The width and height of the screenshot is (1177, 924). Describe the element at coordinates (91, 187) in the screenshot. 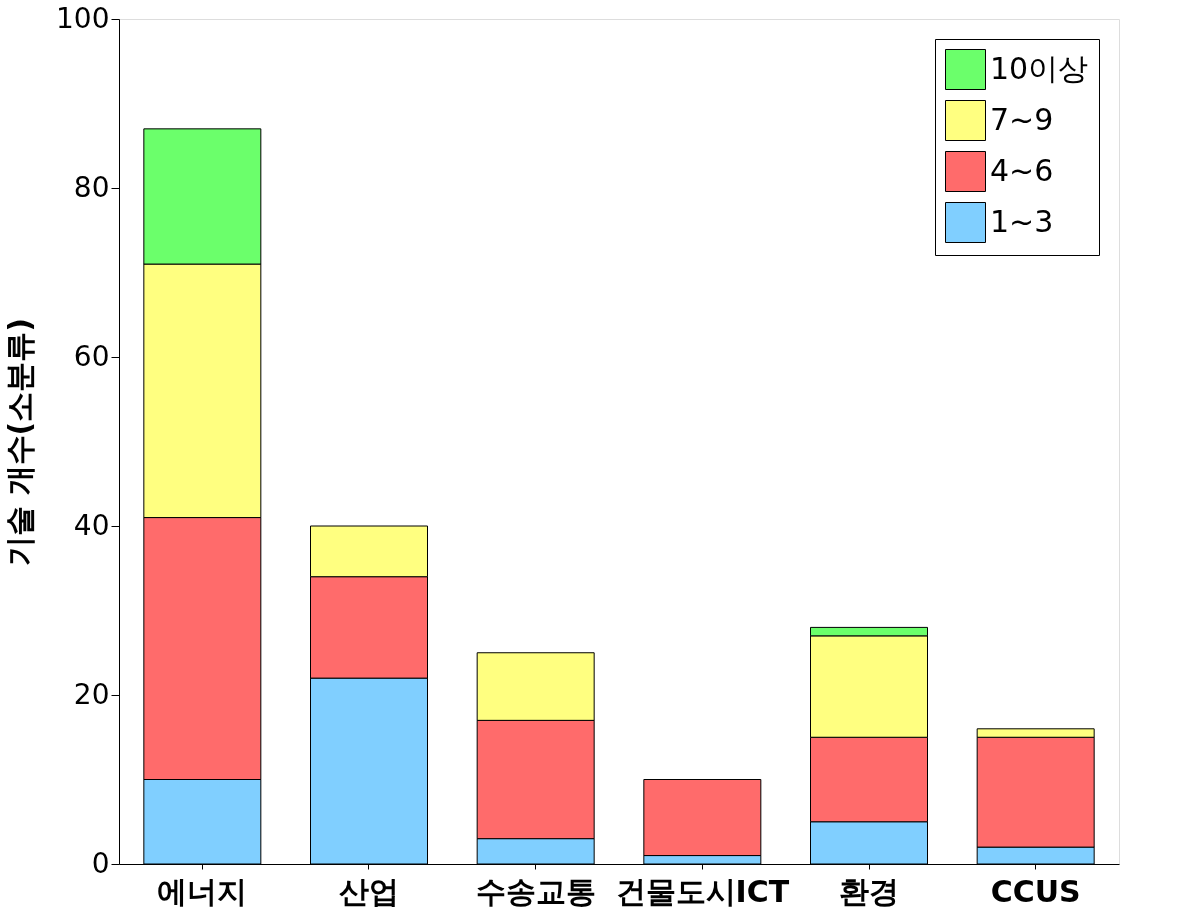

I see `y-tick-label: 80` at that location.